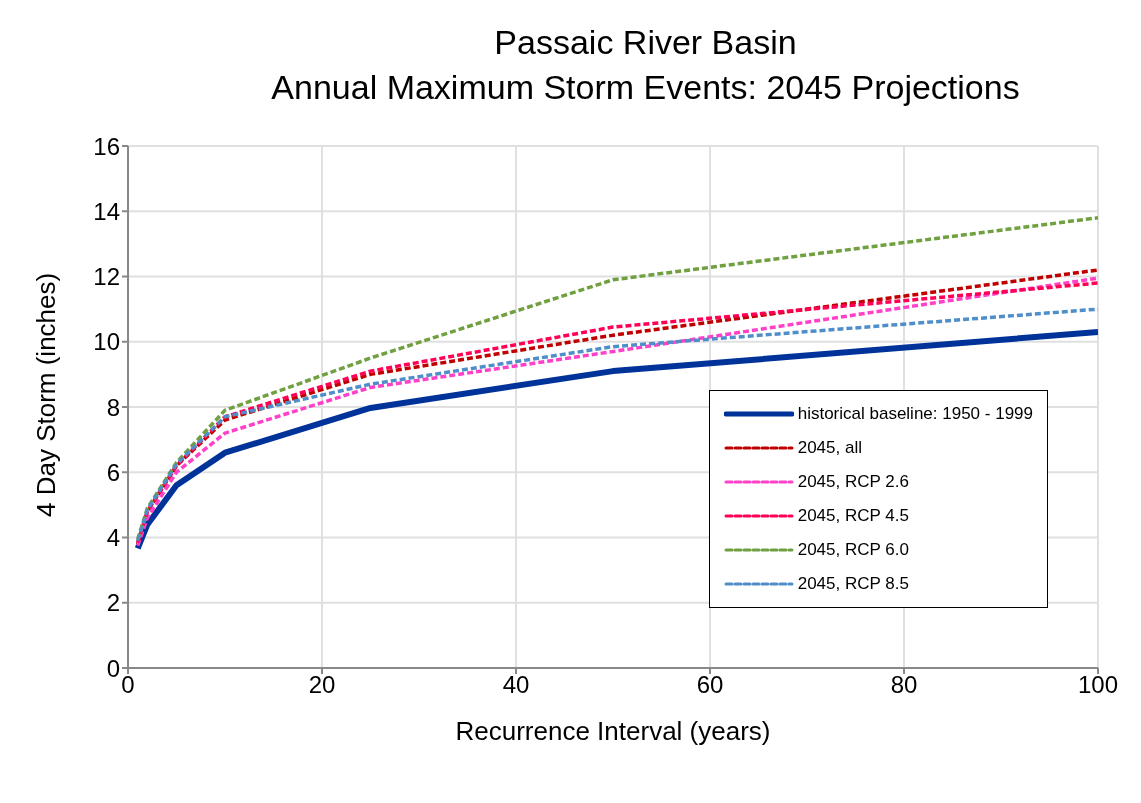 Image resolution: width=1141 pixels, height=803 pixels. Describe the element at coordinates (853, 550) in the screenshot. I see `legend-label: 2045, RCP 6.0` at that location.